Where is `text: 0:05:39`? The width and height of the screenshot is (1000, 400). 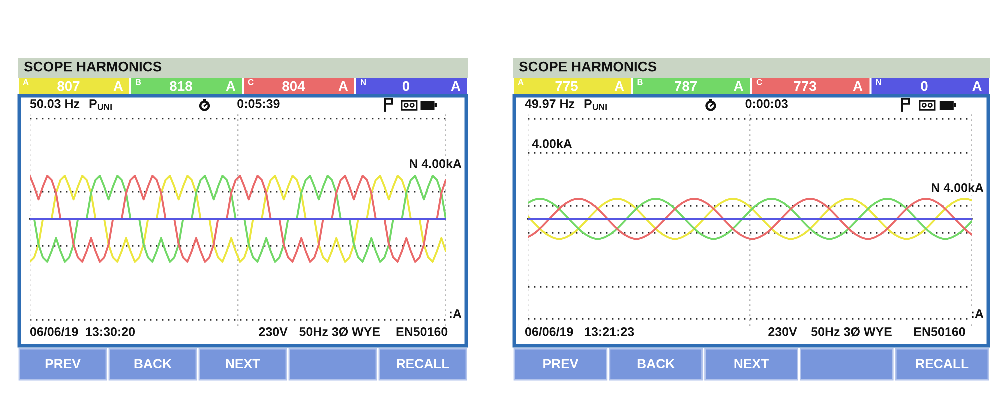 text: 0:05:39 is located at coordinates (259, 104).